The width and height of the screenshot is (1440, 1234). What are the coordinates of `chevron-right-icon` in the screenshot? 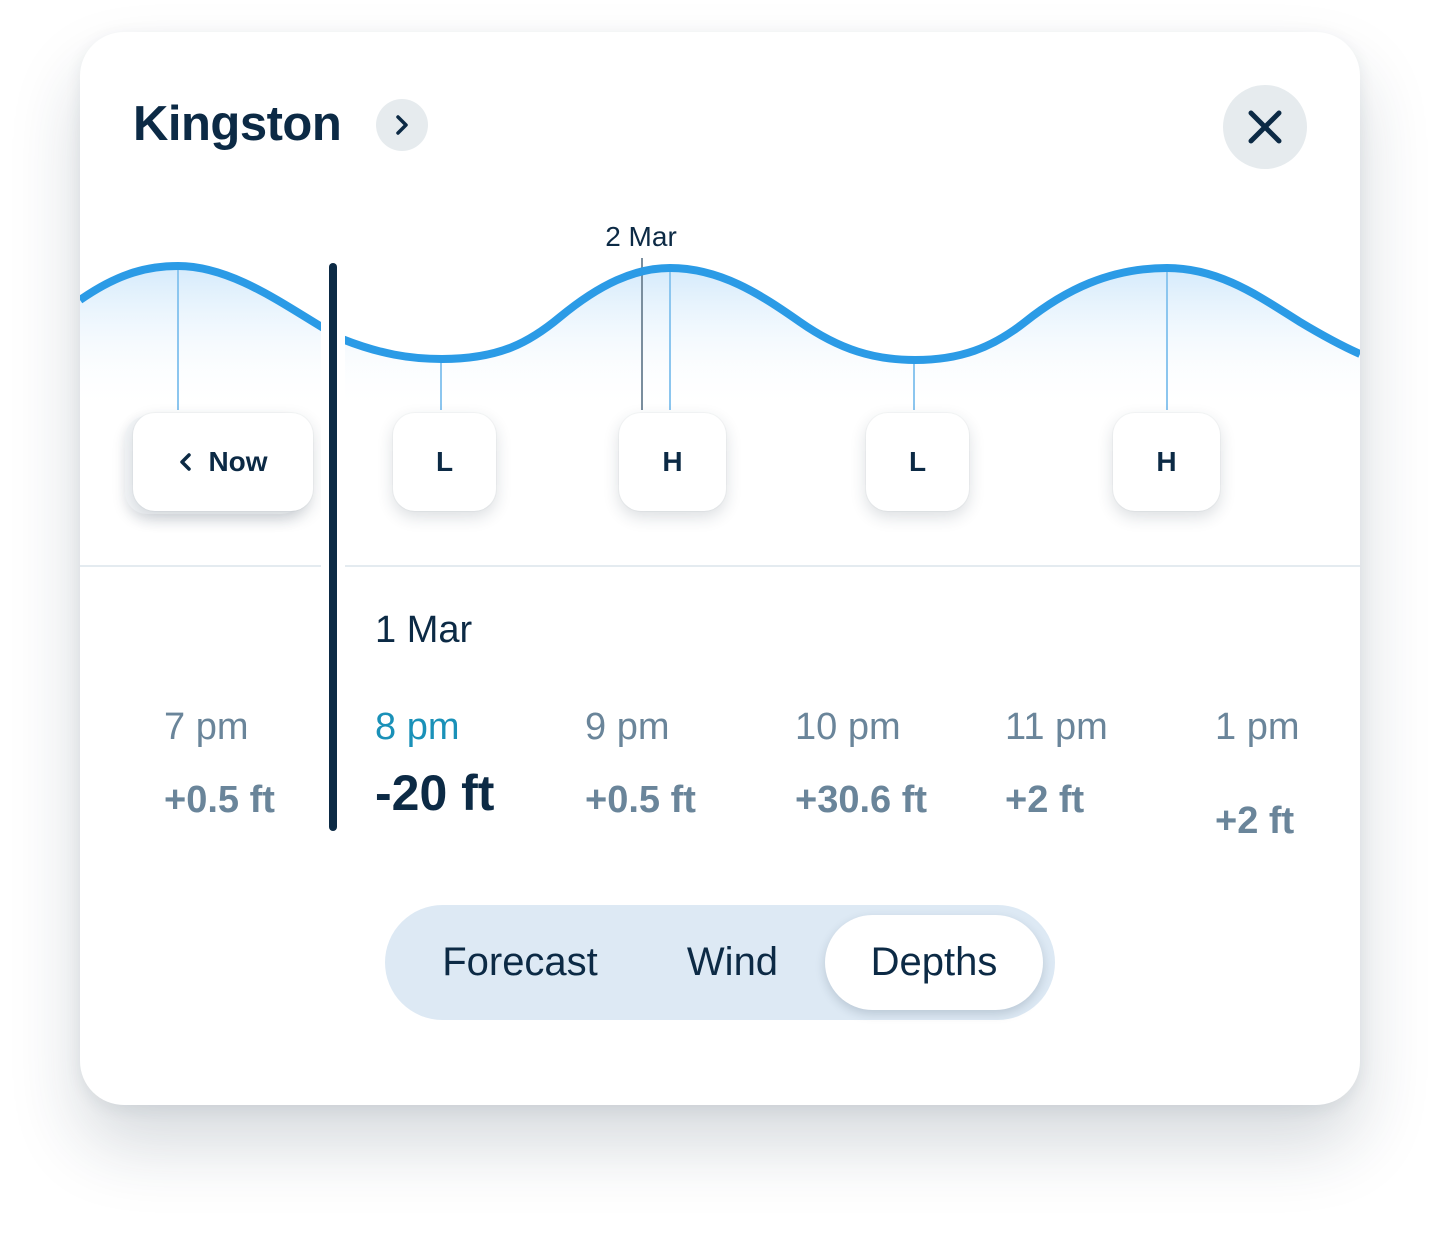 It's located at (402, 125).